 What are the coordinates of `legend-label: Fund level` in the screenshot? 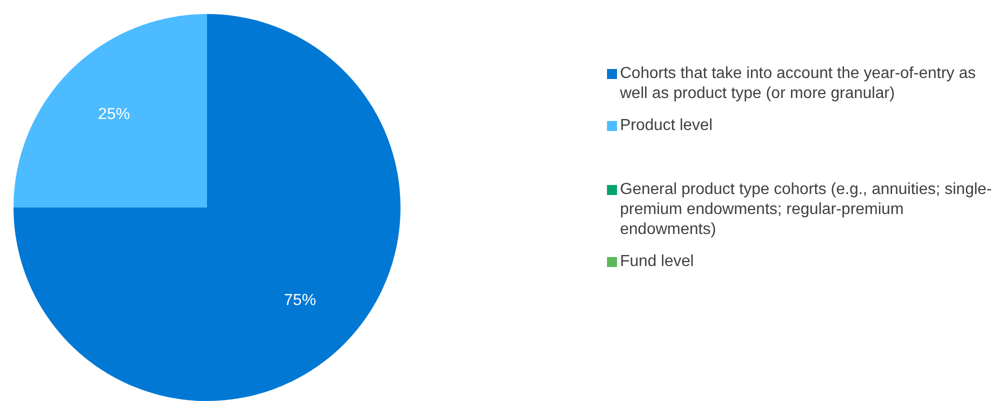 It's located at (657, 262).